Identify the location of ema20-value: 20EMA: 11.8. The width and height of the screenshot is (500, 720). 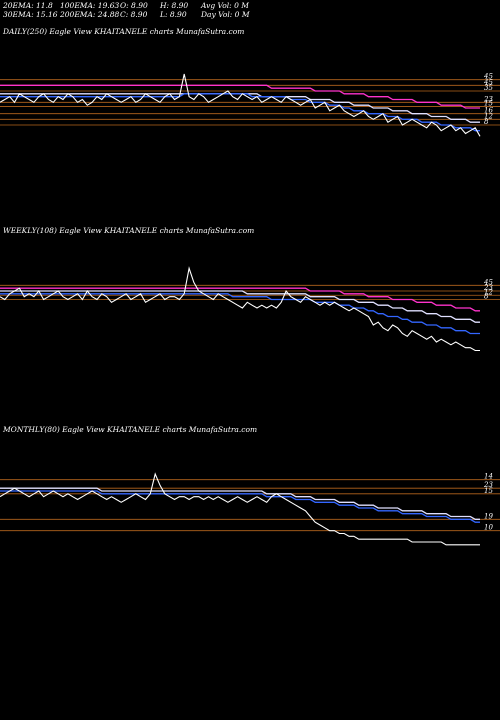
(28, 5).